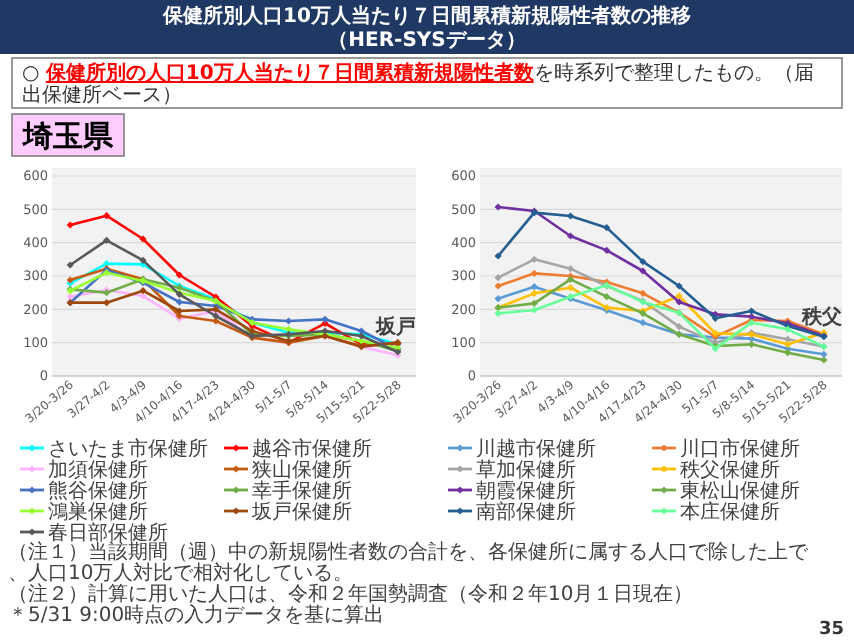 The height and width of the screenshot is (640, 854). What do you see at coordinates (526, 491) in the screenshot?
I see `legend-label: 朝霞保健所` at bounding box center [526, 491].